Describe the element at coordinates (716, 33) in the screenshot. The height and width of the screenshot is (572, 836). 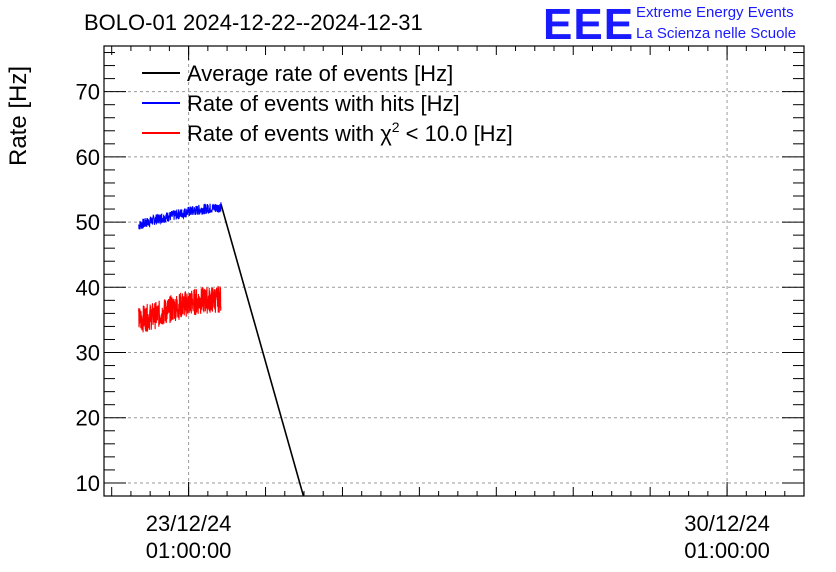
I see `logo-line-2: La Scienza nelle Scuole` at that location.